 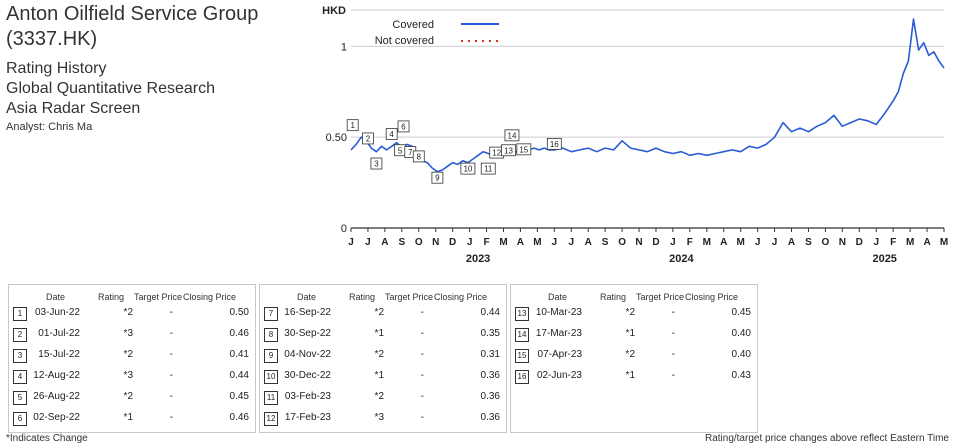 What do you see at coordinates (403, 126) in the screenshot?
I see `rating-marker-label: 6` at bounding box center [403, 126].